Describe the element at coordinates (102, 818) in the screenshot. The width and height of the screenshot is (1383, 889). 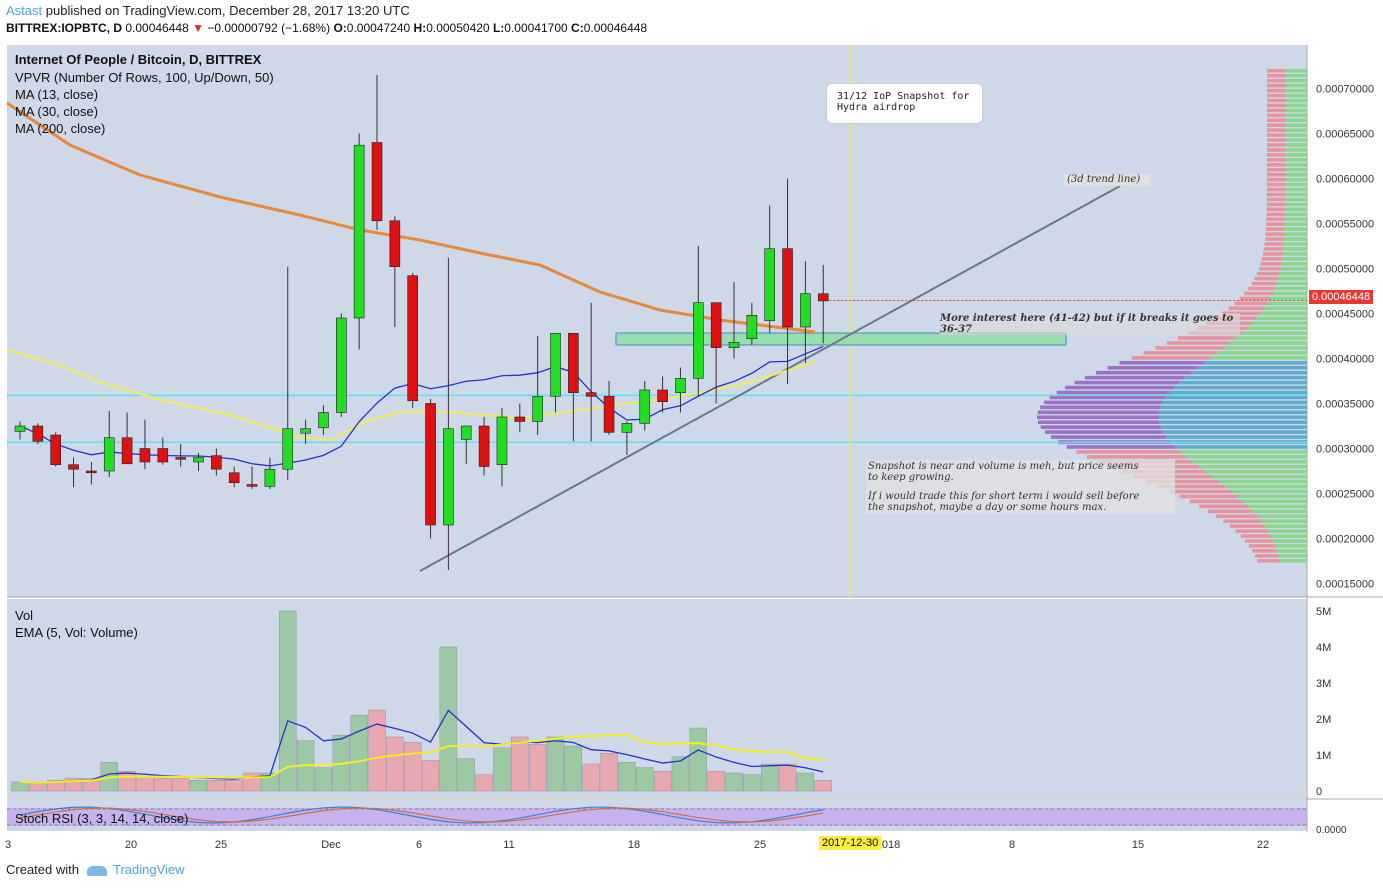
I see `stoch-legend: Stoch RSI (3, 3, 14, 14, close)` at that location.